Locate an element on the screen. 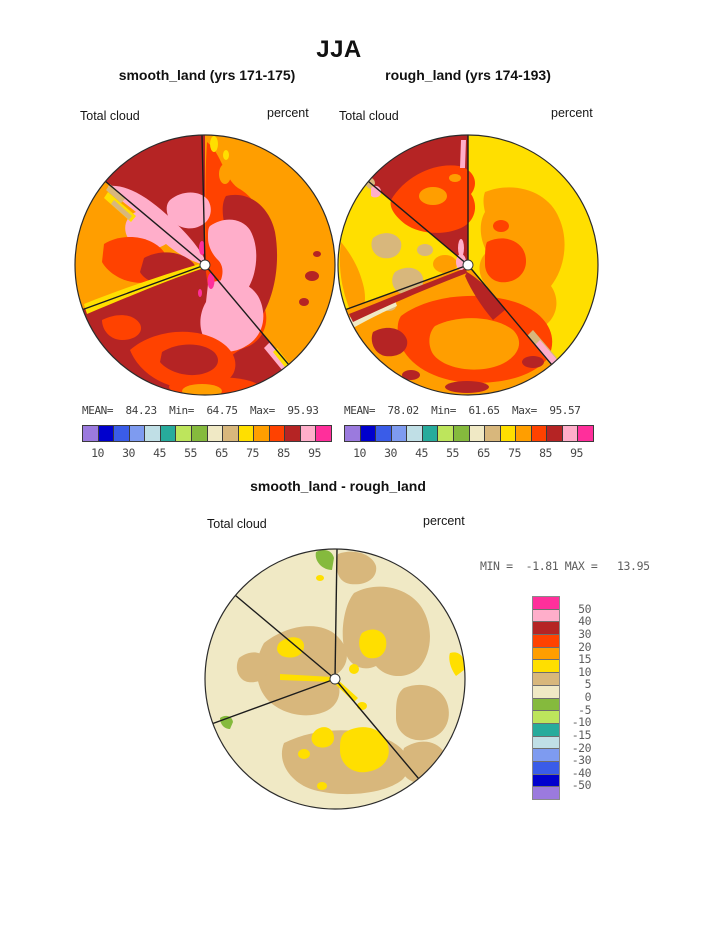  right-field-label: Total cloud is located at coordinates (369, 116).